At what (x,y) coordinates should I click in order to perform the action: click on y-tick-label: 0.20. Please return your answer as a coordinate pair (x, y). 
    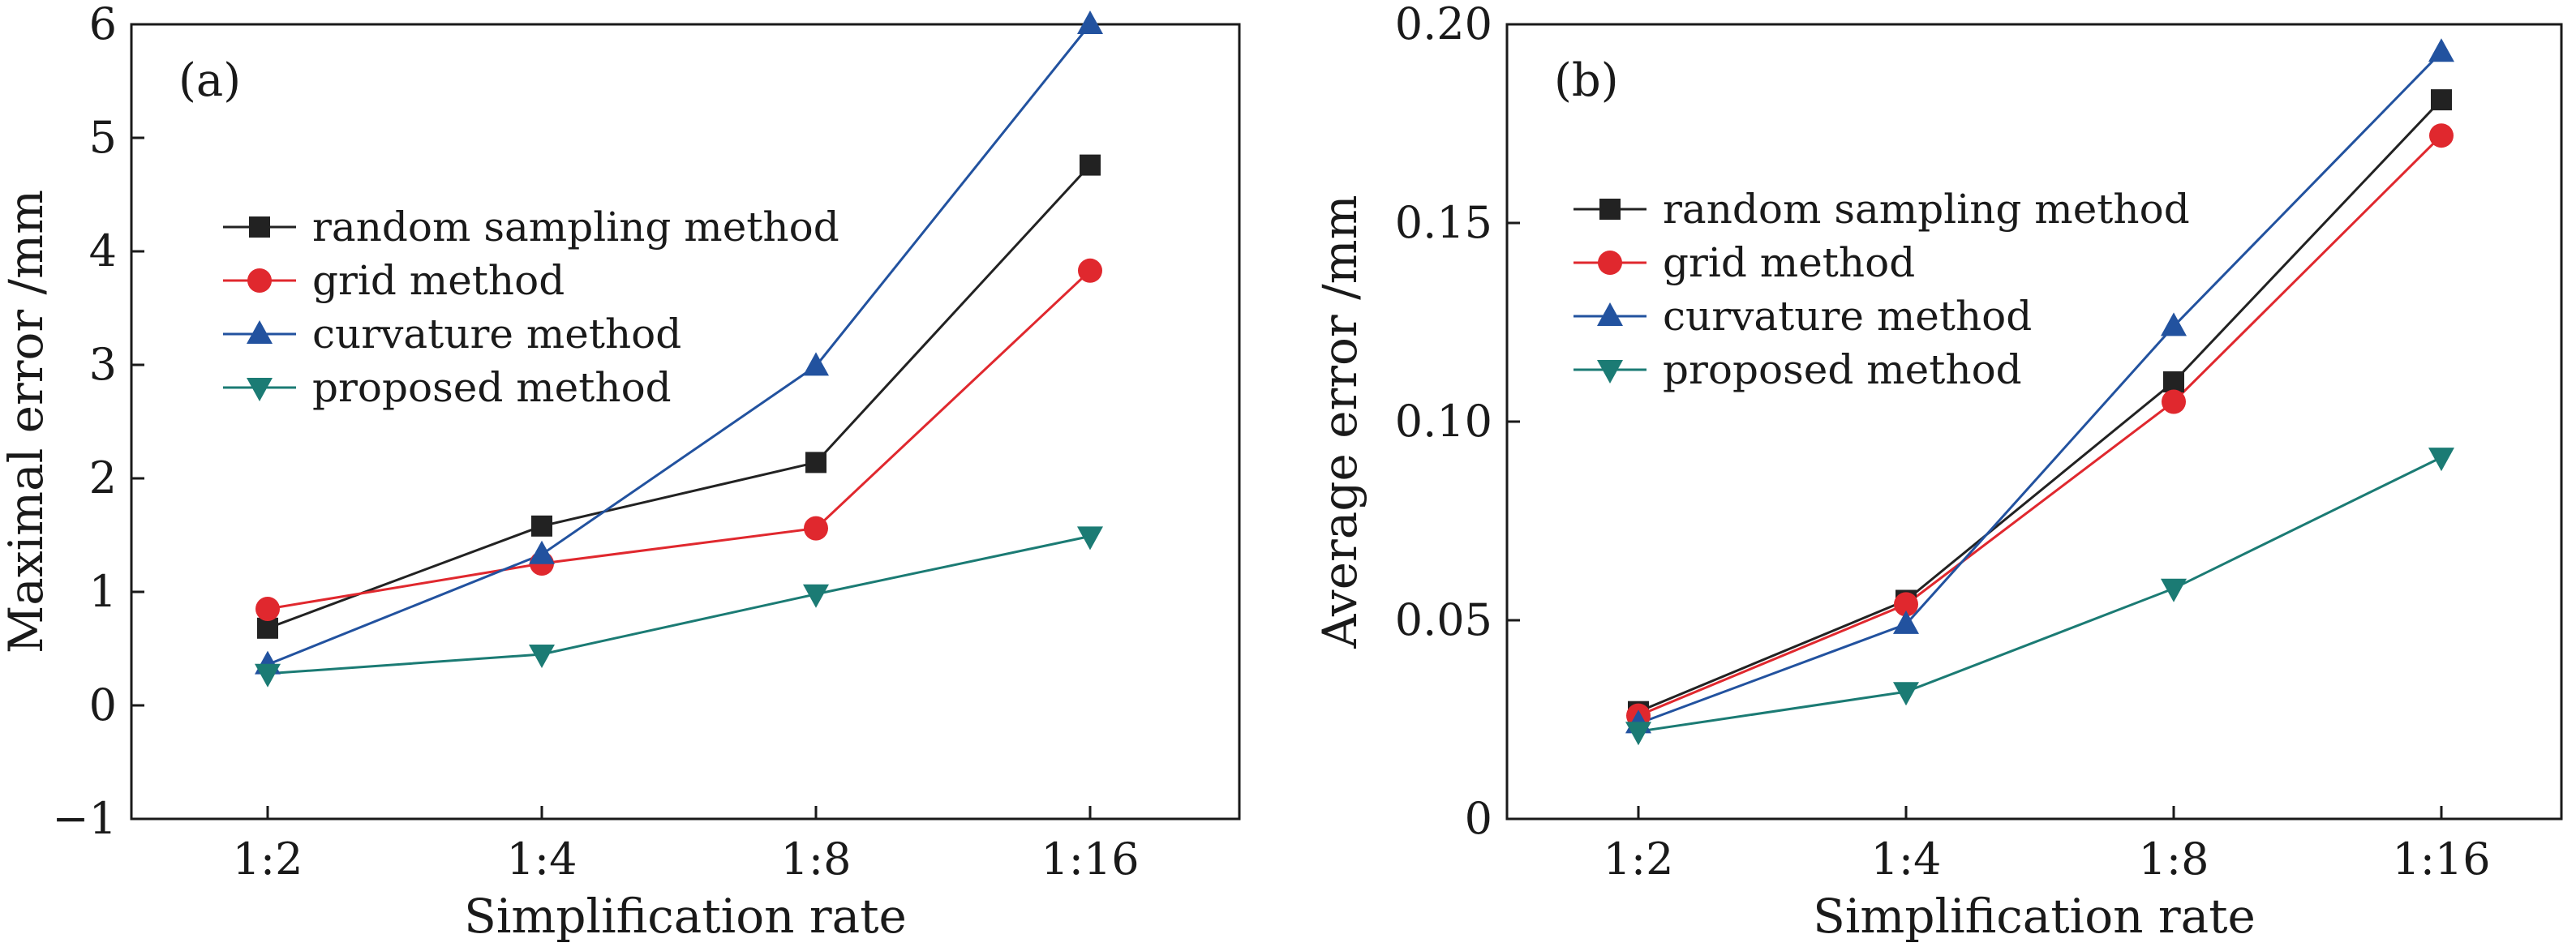
    Looking at the image, I should click on (1443, 25).